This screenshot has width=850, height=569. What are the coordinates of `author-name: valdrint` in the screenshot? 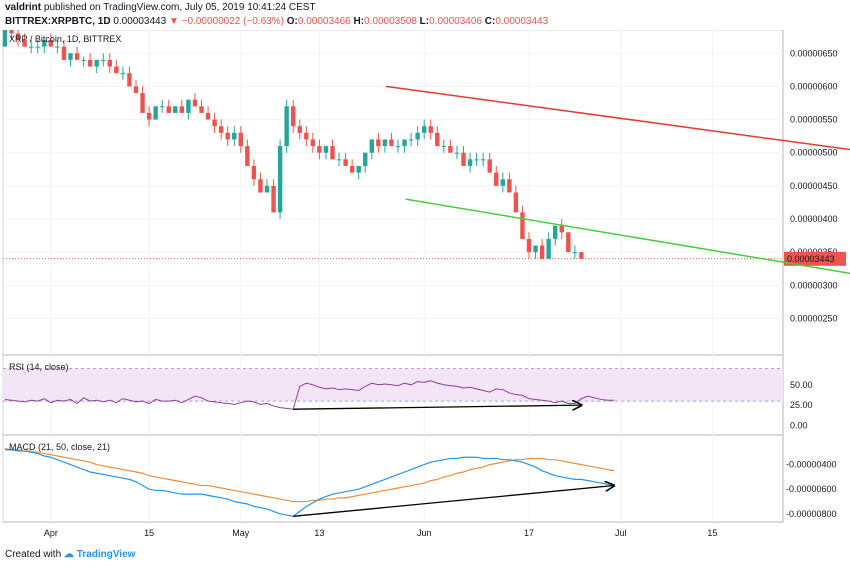 It's located at (23, 7).